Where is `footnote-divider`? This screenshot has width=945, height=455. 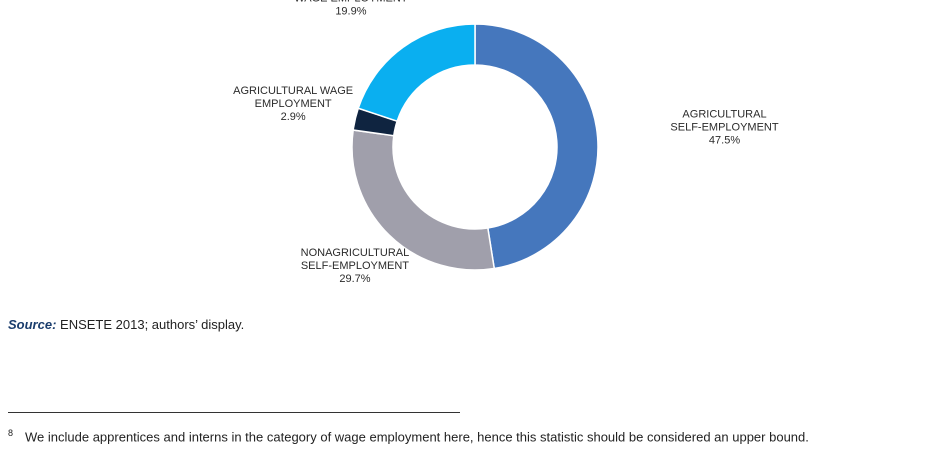 footnote-divider is located at coordinates (234, 412).